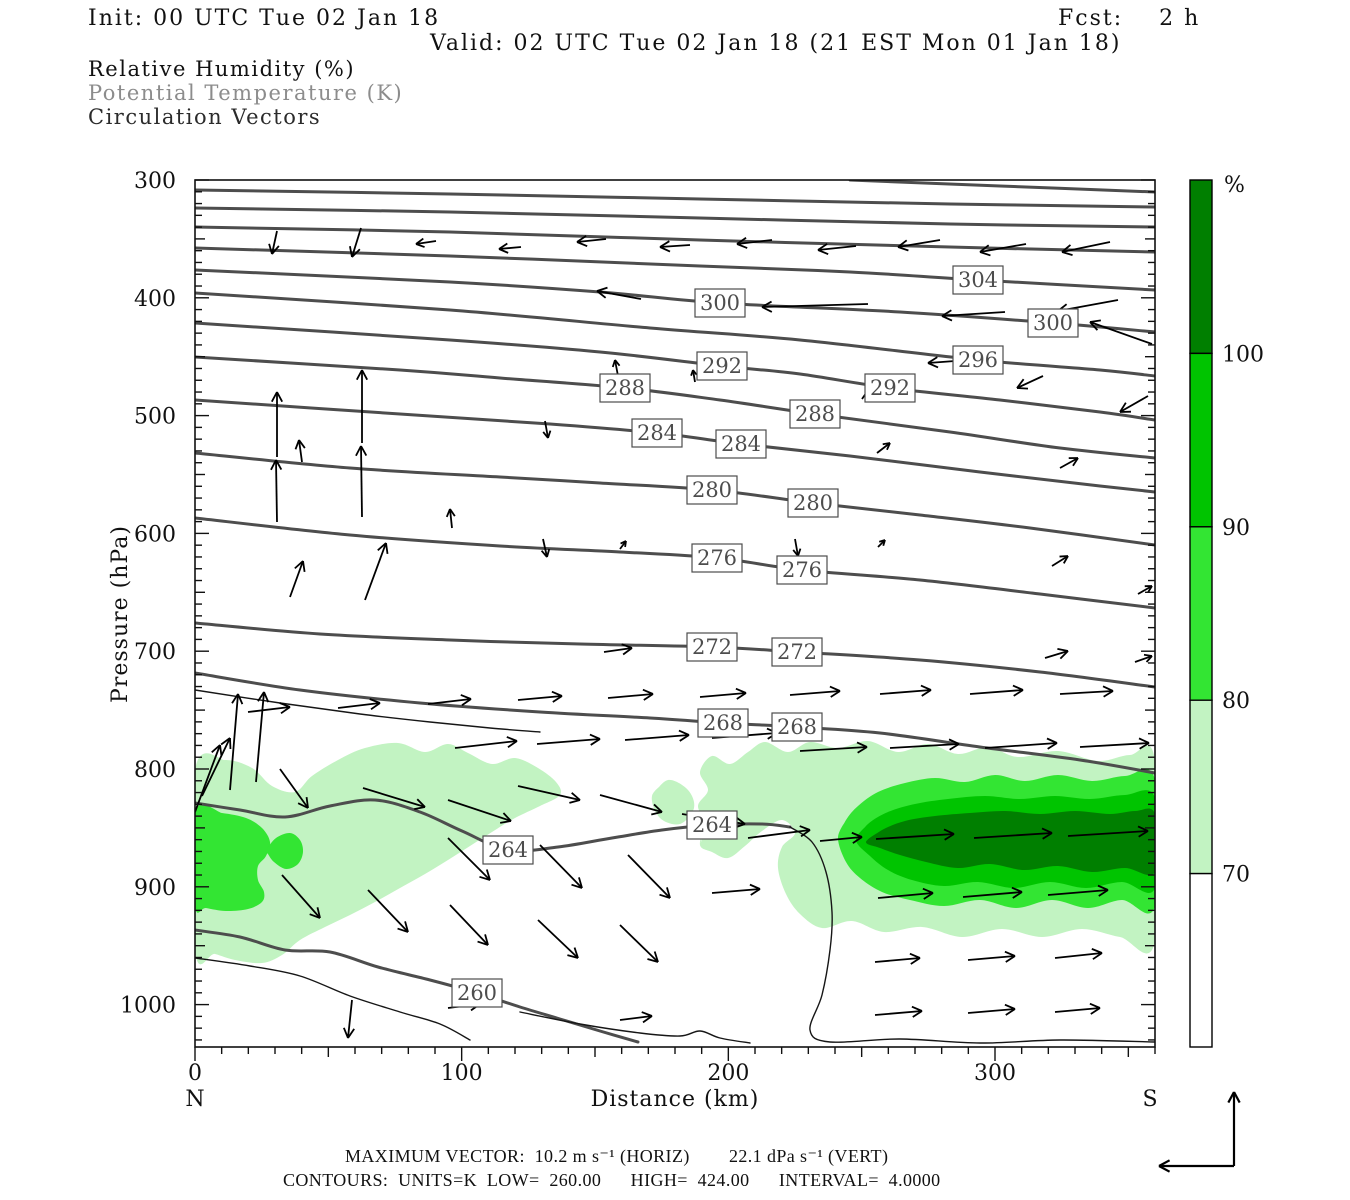  I want to click on contour-label-280: 280, so click(712, 490).